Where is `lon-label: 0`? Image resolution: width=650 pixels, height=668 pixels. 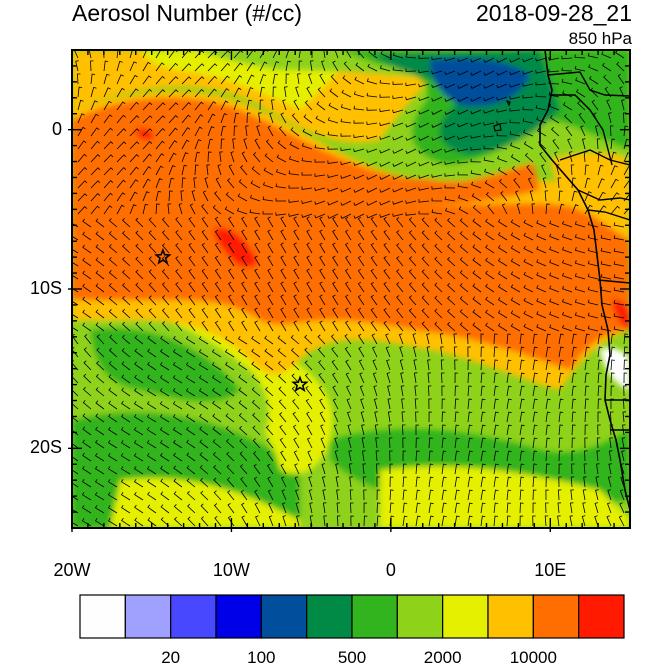 lon-label: 0 is located at coordinates (390, 570).